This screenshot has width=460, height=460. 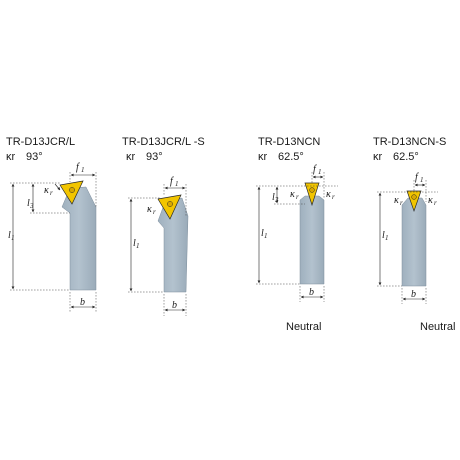 I want to click on tool-1-angle-prefix: κr, so click(x=11, y=157).